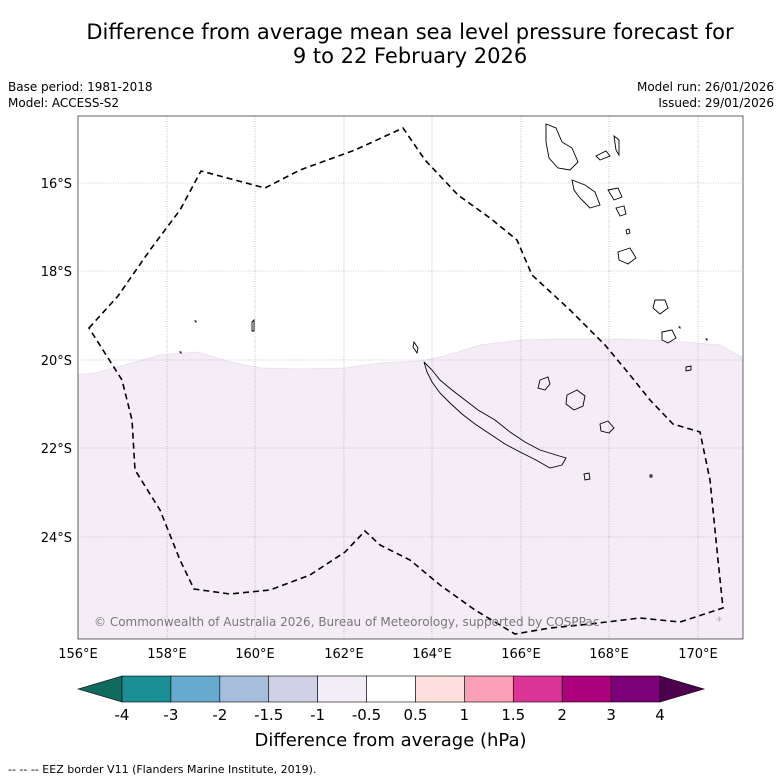 This screenshot has width=781, height=781. What do you see at coordinates (513, 715) in the screenshot?
I see `colorbar-tick-label: 1.5` at bounding box center [513, 715].